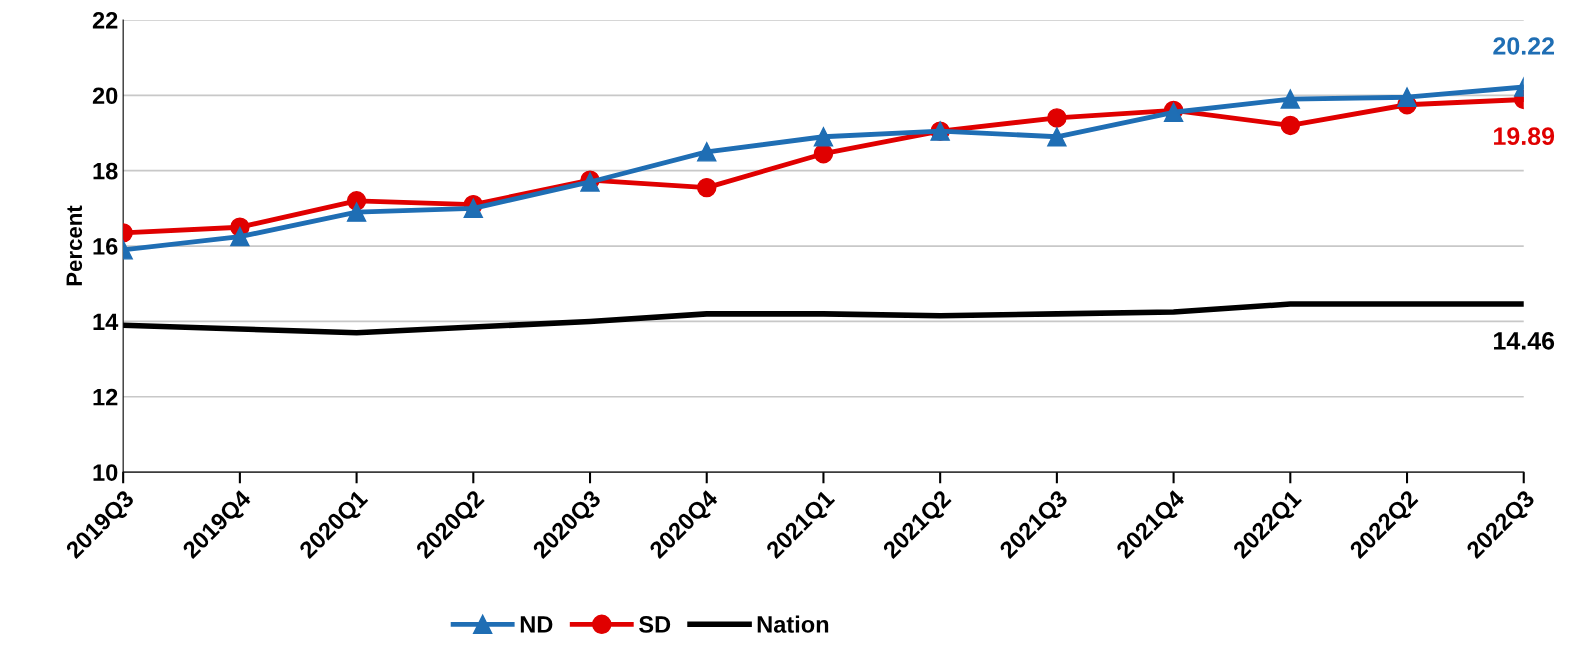  I want to click on annotation: 14.46, so click(1524, 340).